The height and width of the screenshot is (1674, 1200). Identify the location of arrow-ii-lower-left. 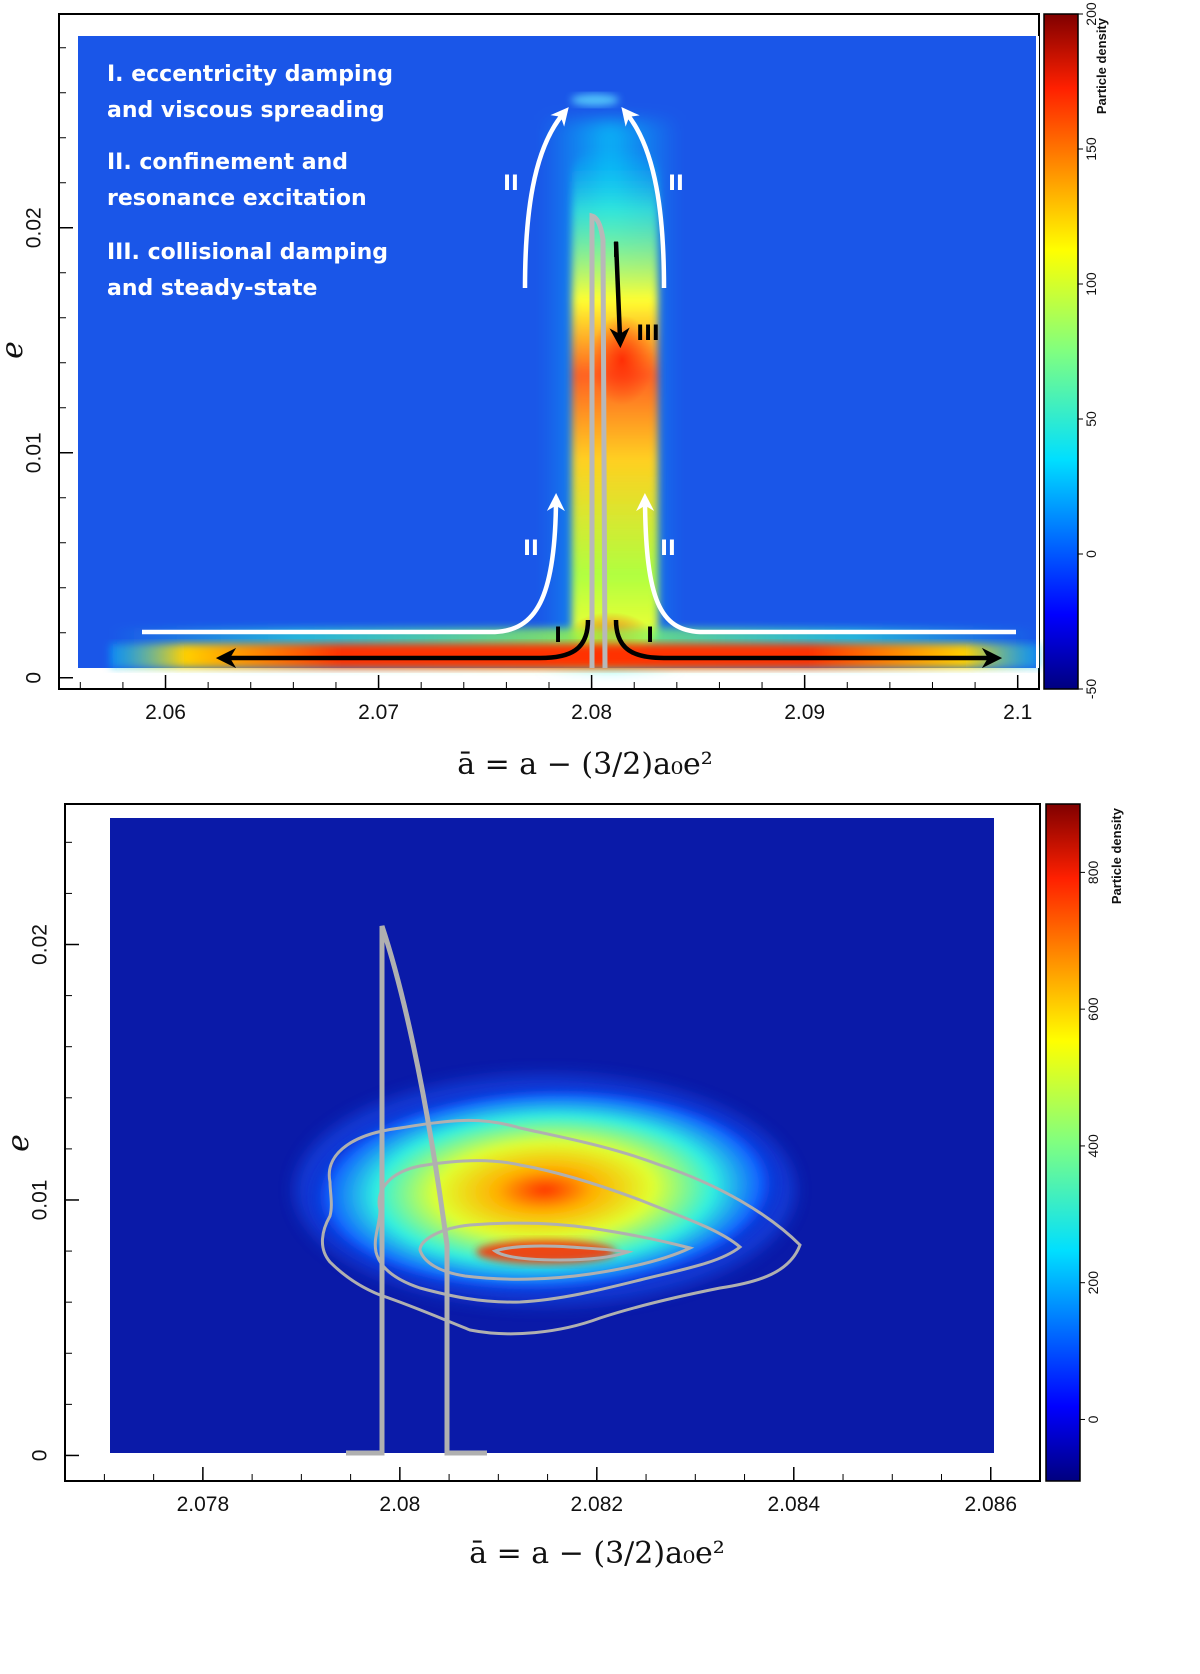
(353, 564).